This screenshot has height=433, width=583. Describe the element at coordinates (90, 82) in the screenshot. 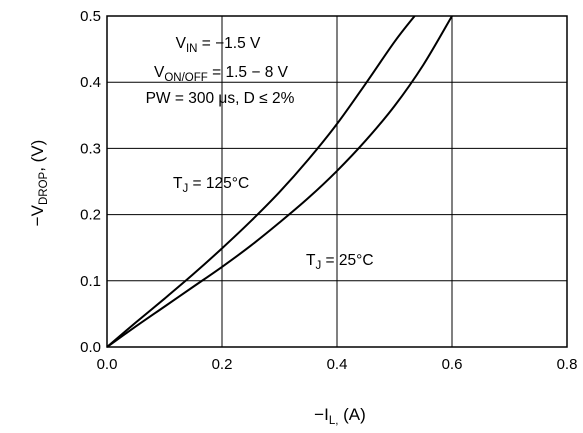

I see `y-tick-label: 0.4` at that location.